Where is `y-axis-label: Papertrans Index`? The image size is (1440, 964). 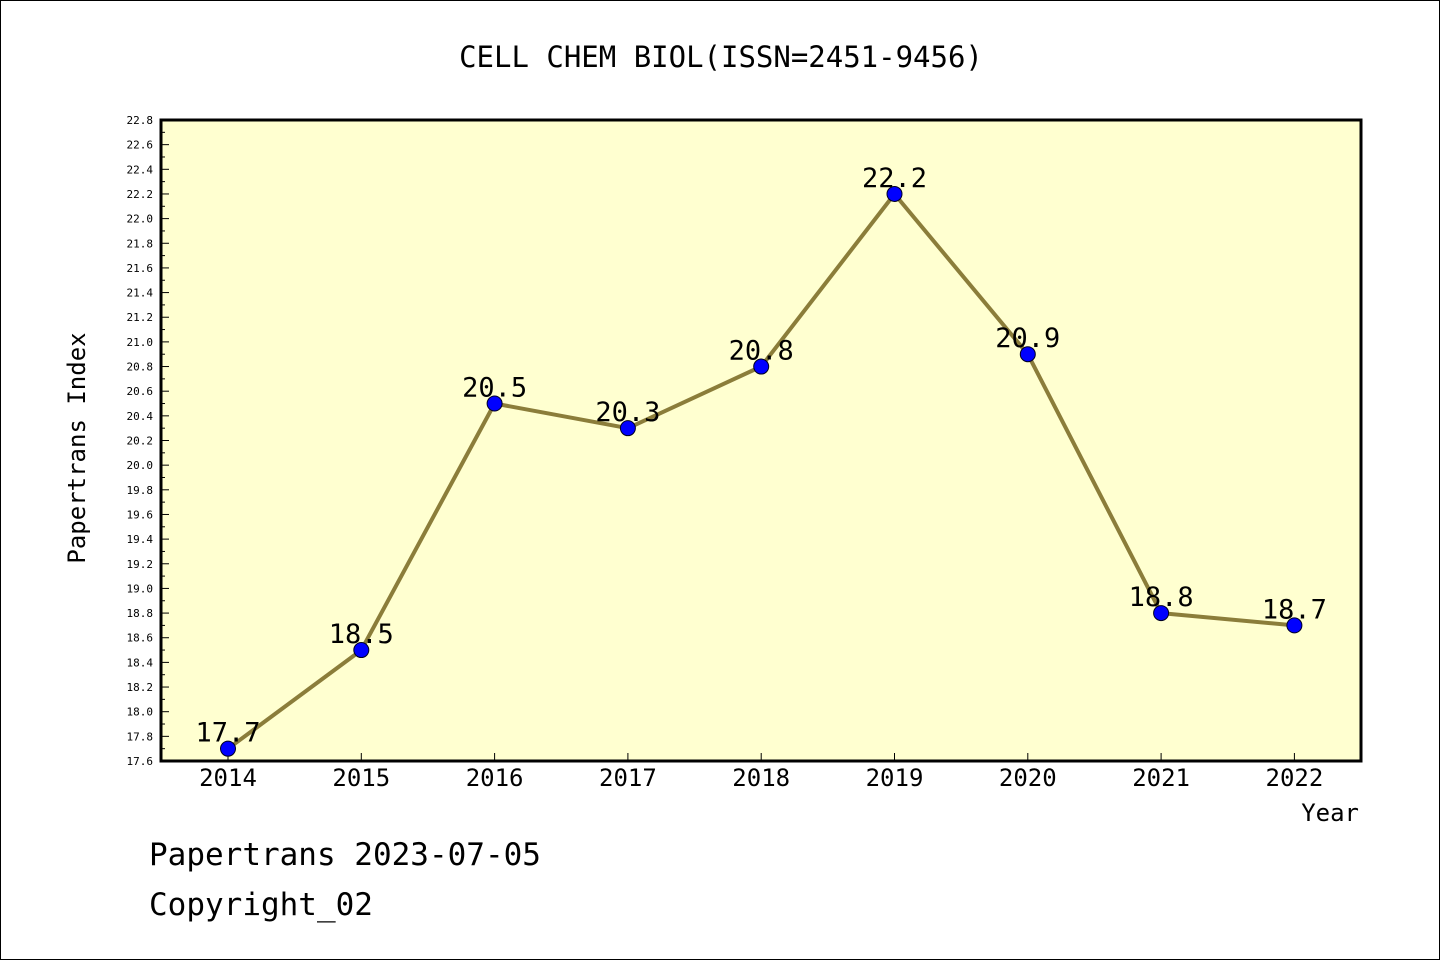
y-axis-label: Papertrans Index is located at coordinates (77, 447).